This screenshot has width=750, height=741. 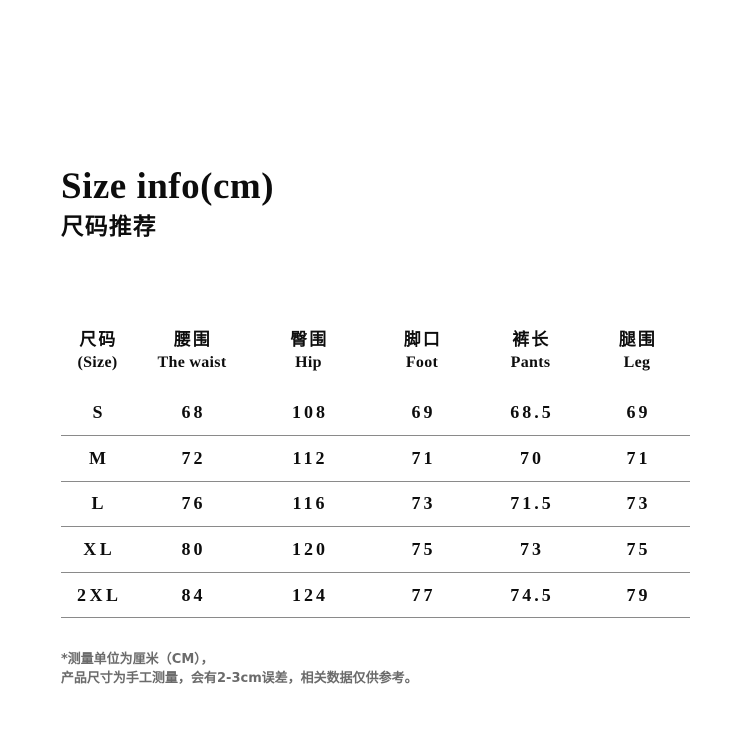 I want to click on table-header-row: 尺码 (Size) 腰围 The waist 臀围 Hip 脚口 Foot 裤长, so click(x=375, y=351).